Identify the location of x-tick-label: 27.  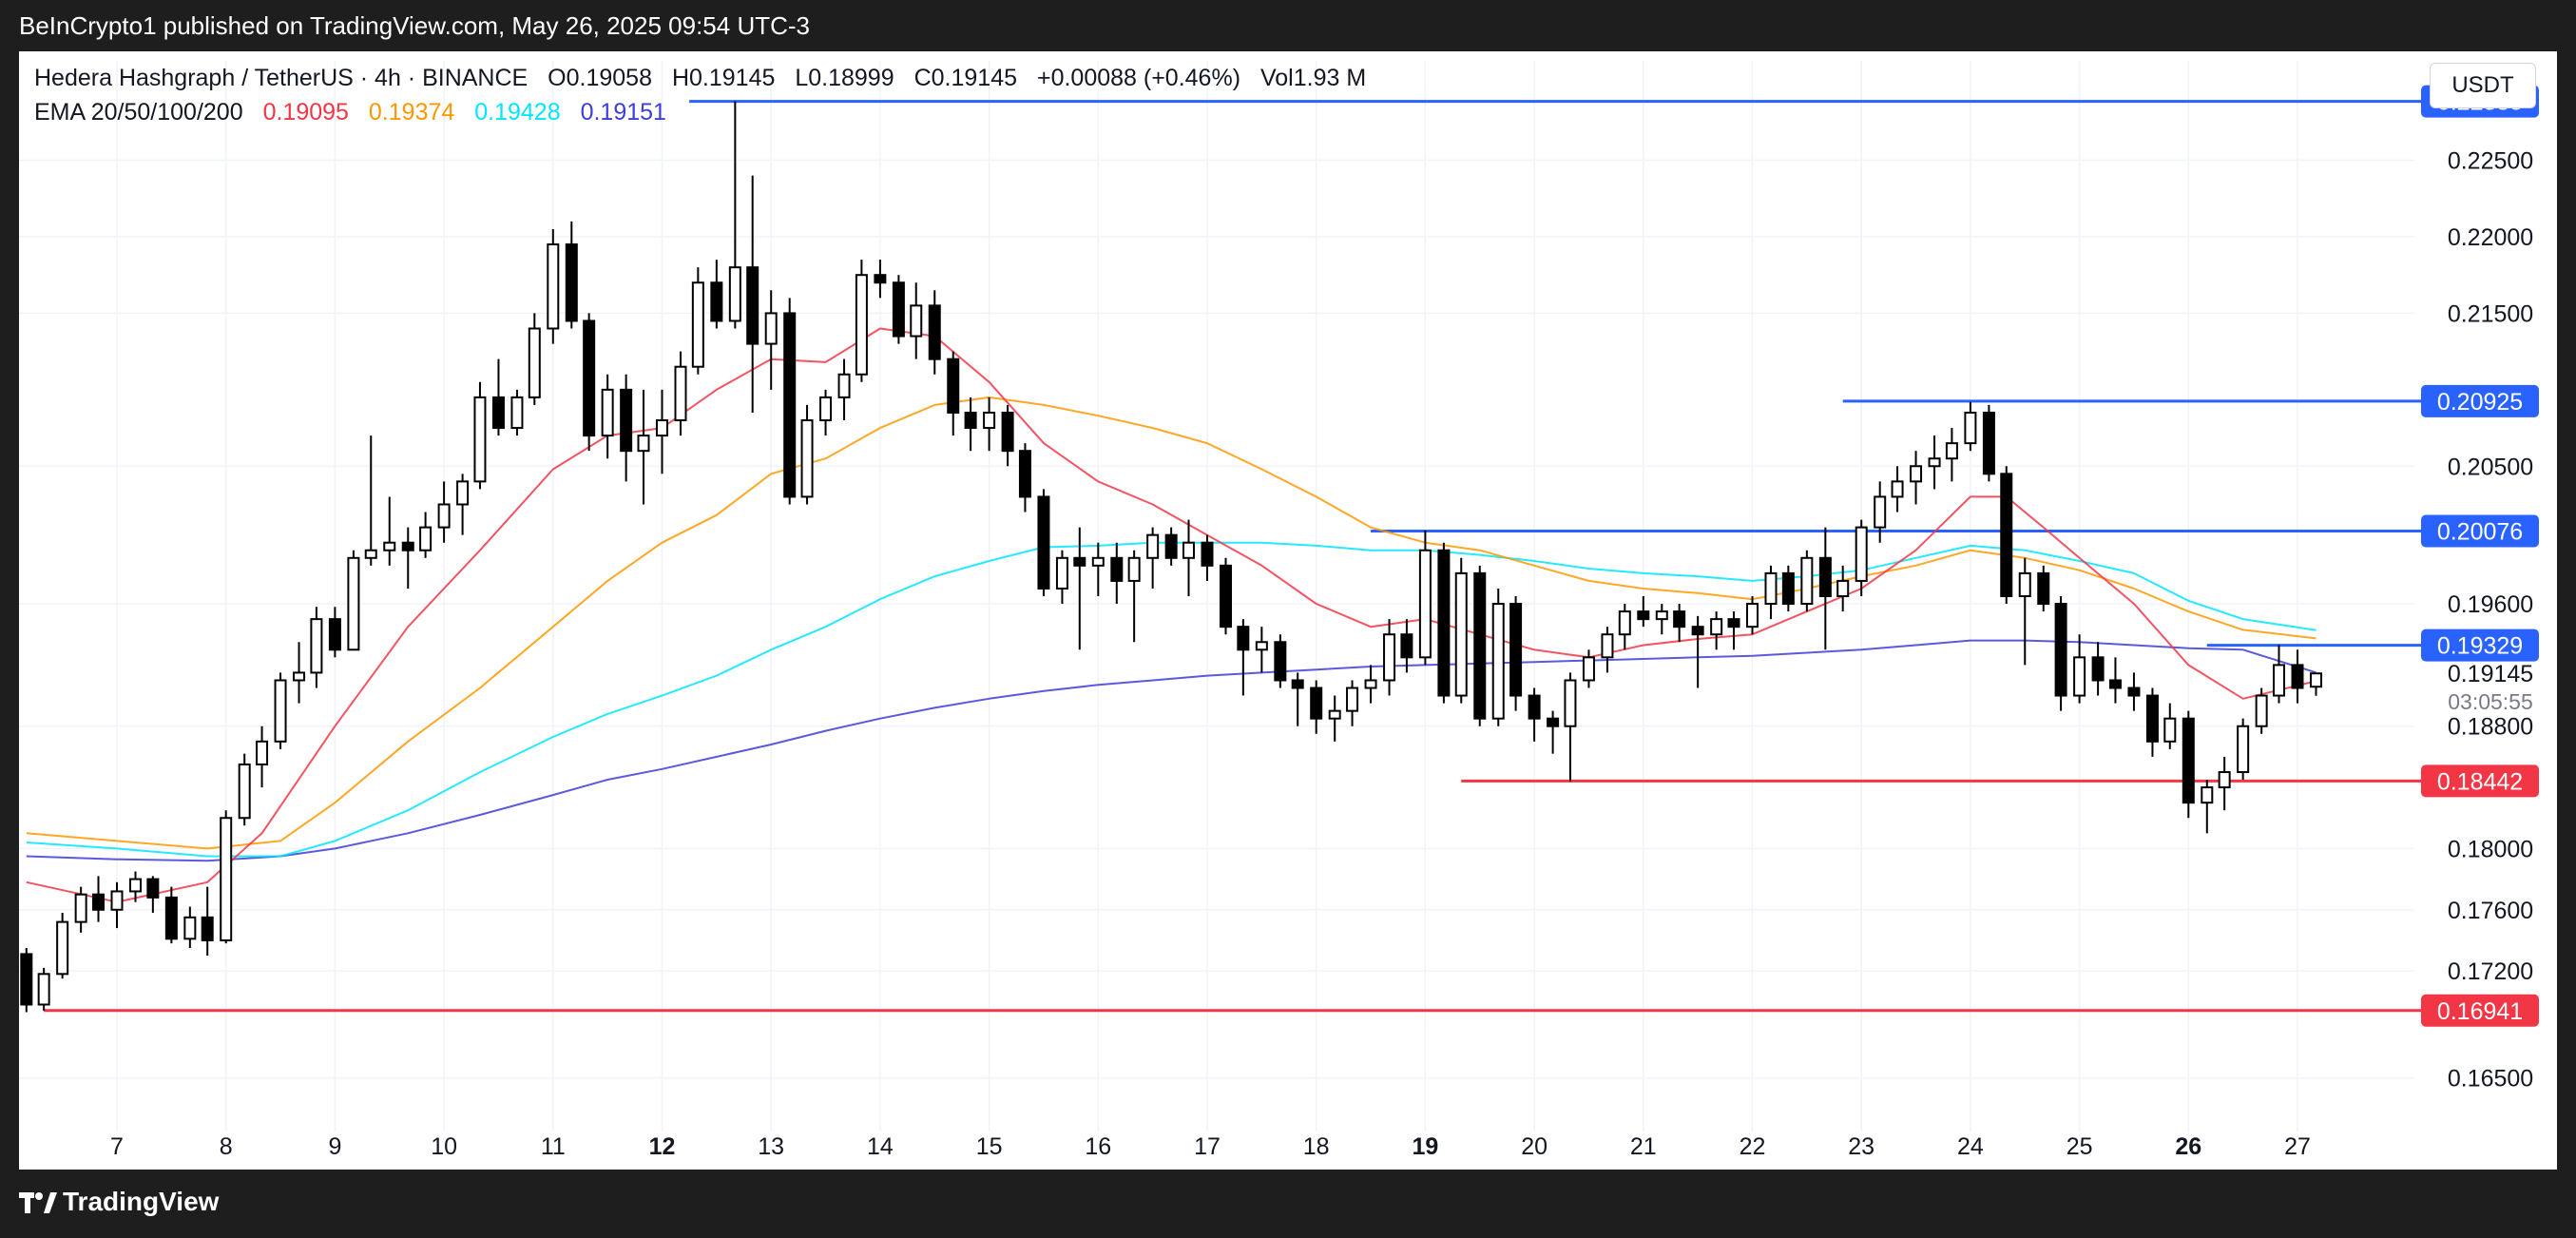
(2298, 1146).